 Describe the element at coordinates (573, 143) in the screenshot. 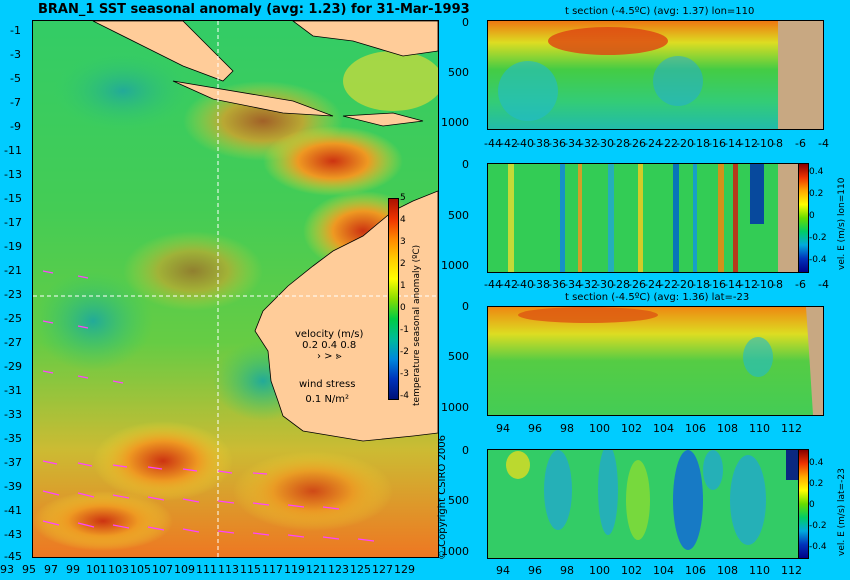

I see `p1-xtick: -34` at that location.